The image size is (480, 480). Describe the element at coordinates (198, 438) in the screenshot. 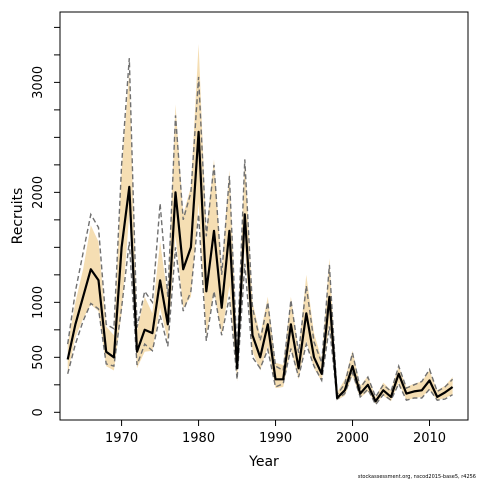

I see `x-tick-label: 1980` at that location.